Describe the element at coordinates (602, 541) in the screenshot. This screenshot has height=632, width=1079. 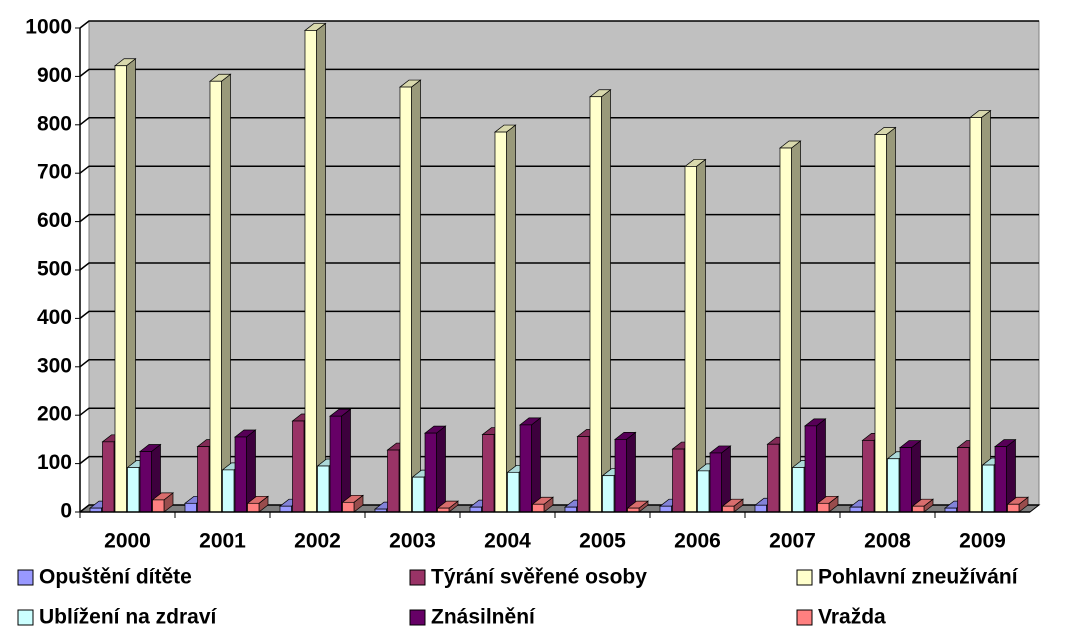
I see `x-tick-label: 2005` at that location.